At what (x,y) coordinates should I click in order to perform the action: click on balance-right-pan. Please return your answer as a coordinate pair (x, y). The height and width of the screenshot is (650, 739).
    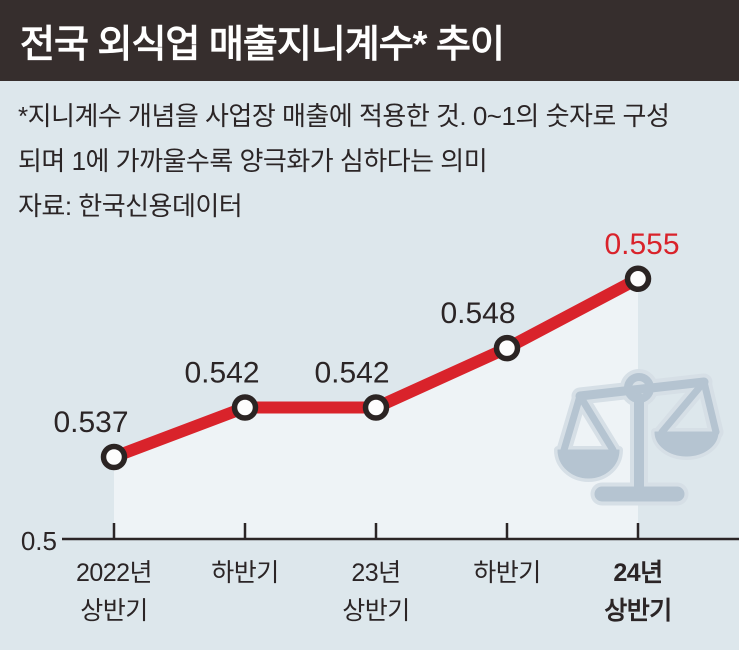
    Looking at the image, I should click on (686, 444).